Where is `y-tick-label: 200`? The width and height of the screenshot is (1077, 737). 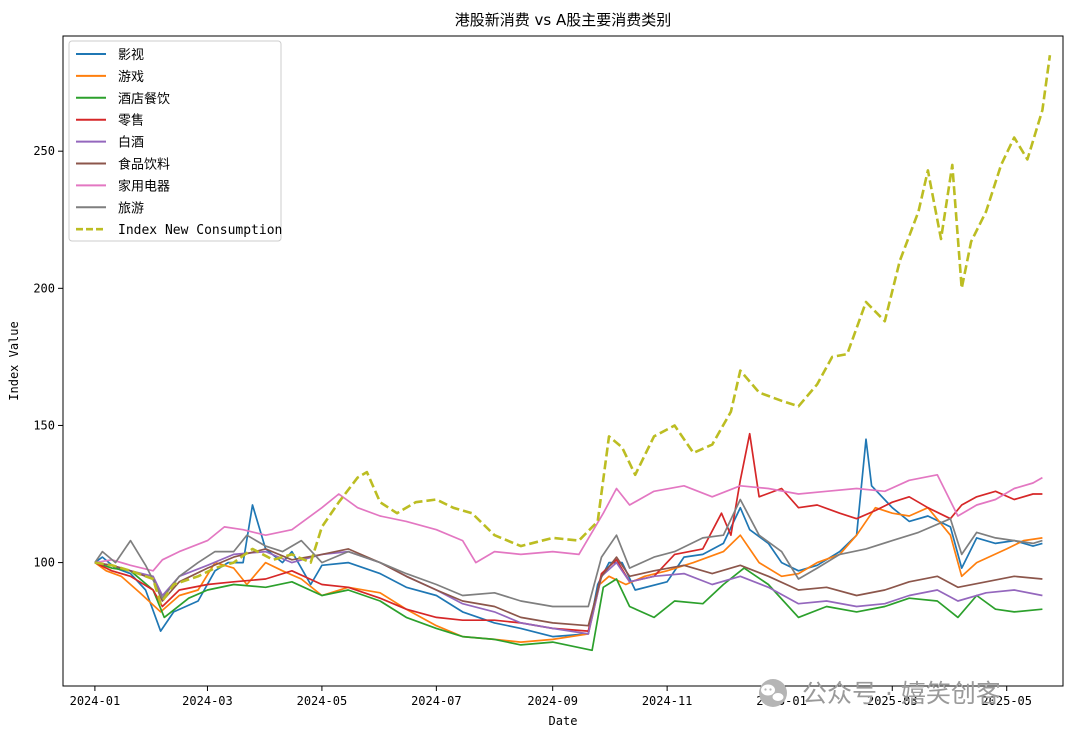
y-tick-label: 200 is located at coordinates (44, 288).